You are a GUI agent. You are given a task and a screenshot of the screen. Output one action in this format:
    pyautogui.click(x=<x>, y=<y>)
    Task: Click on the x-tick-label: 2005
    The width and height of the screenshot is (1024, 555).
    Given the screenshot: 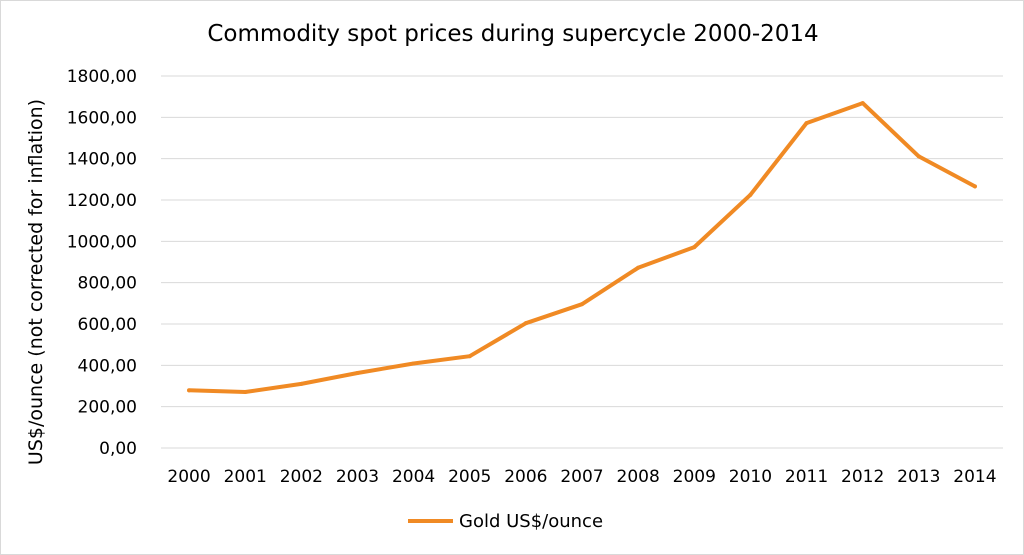 What is the action you would take?
    pyautogui.click(x=469, y=477)
    